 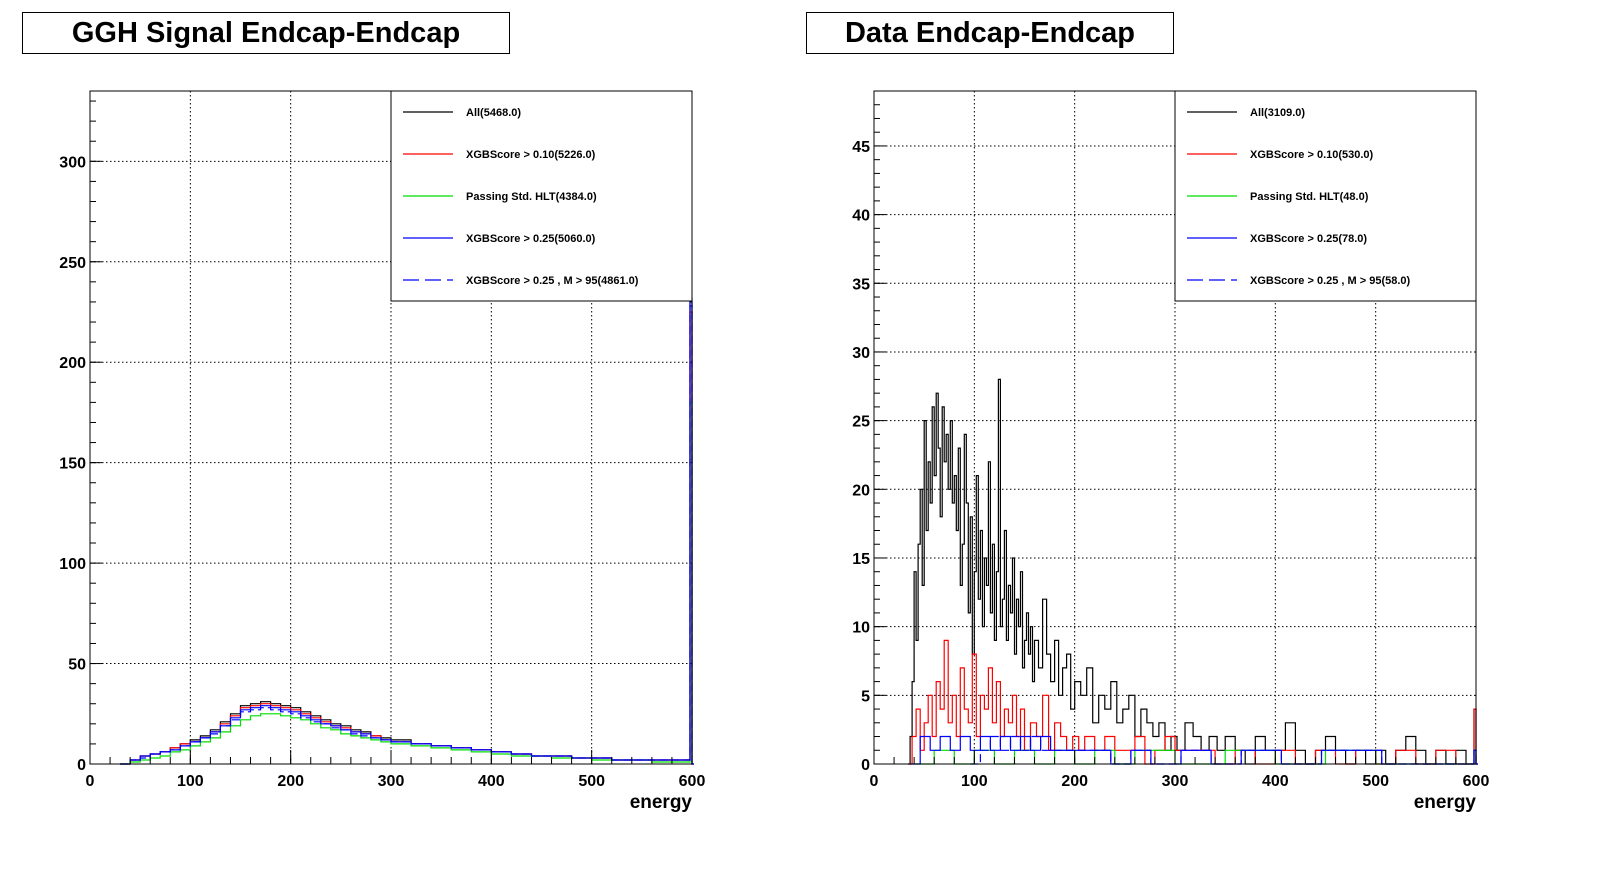 What do you see at coordinates (861, 216) in the screenshot?
I see `y-tick-label: 40` at bounding box center [861, 216].